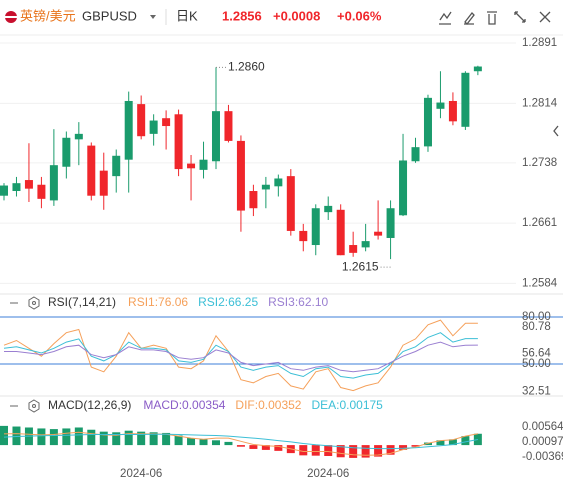  Describe the element at coordinates (536, 364) in the screenshot. I see `y-tick-label: 50.00` at that location.